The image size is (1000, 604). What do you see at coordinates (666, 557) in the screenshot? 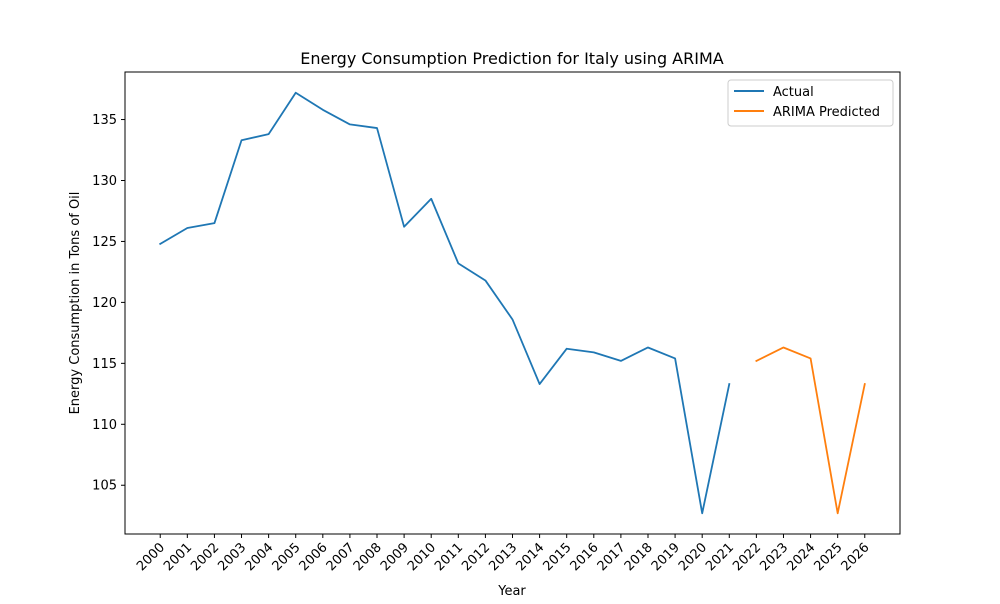
I see `x-tick-label: 2019` at bounding box center [666, 557].